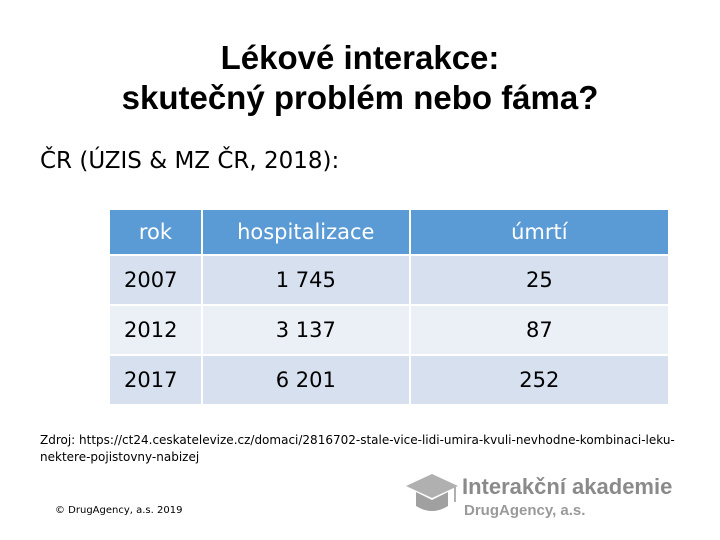 This screenshot has height=540, width=720. I want to click on title-line: skutečný problém nebo fáma?, so click(360, 97).